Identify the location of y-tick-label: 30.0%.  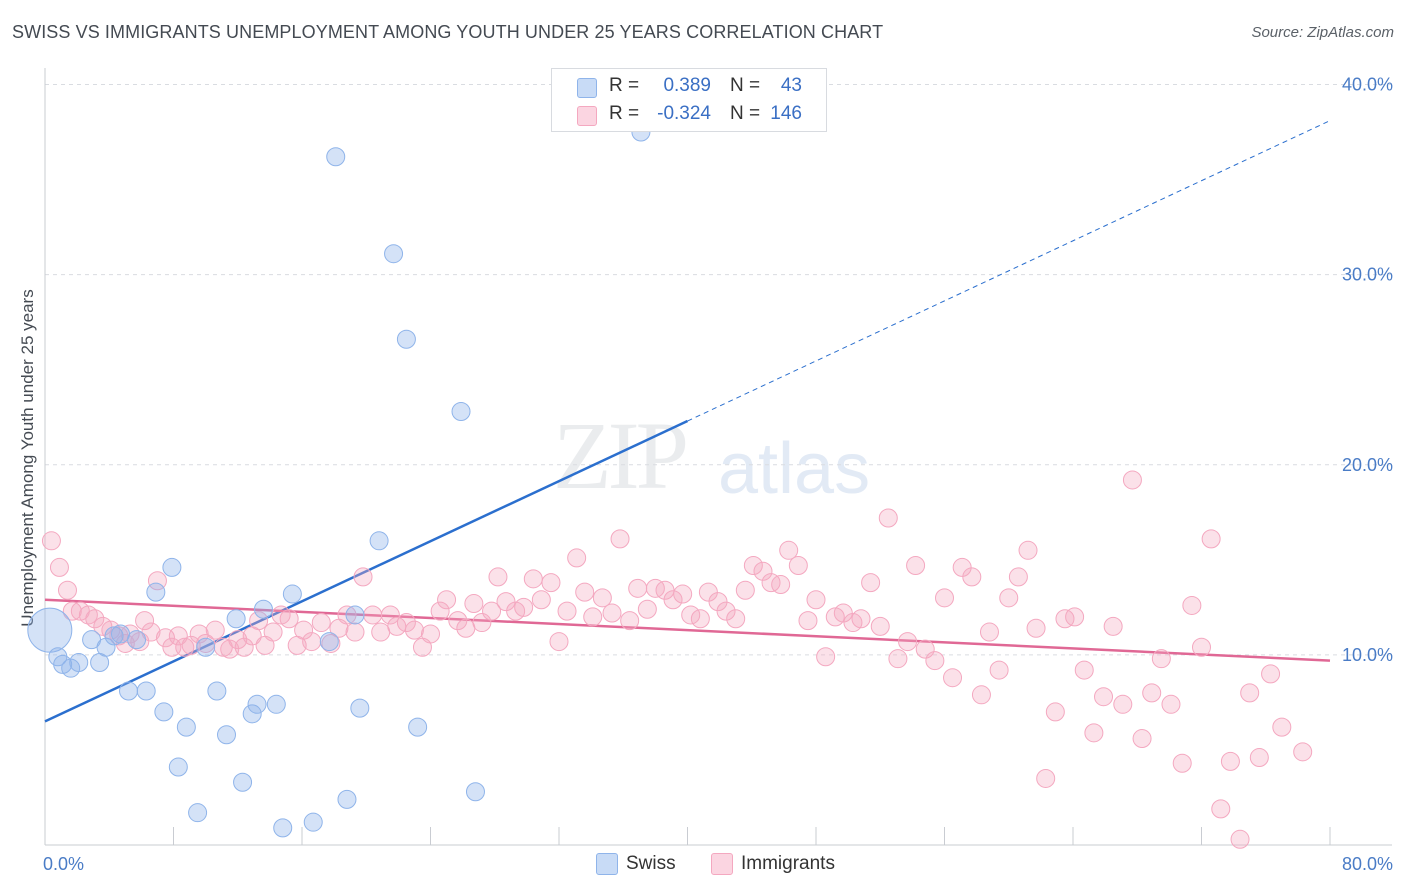
(1367, 275).